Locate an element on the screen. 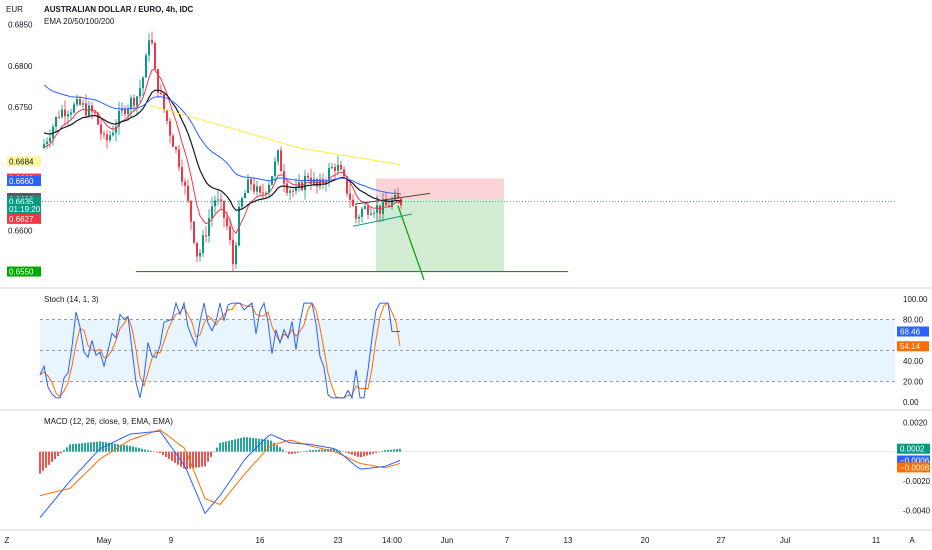 This screenshot has width=932, height=550. stoch-legend: Stoch (14, 1, 3) is located at coordinates (71, 299).